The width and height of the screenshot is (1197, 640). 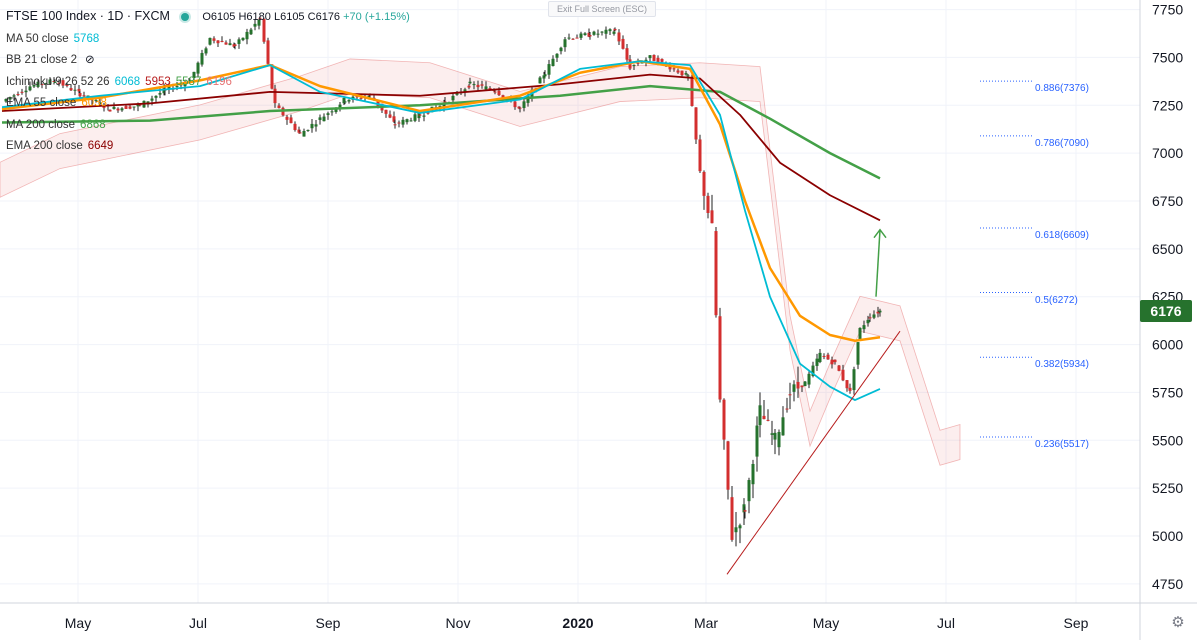 I want to click on legend-row-4: MA 200 close 6868, so click(x=208, y=126).